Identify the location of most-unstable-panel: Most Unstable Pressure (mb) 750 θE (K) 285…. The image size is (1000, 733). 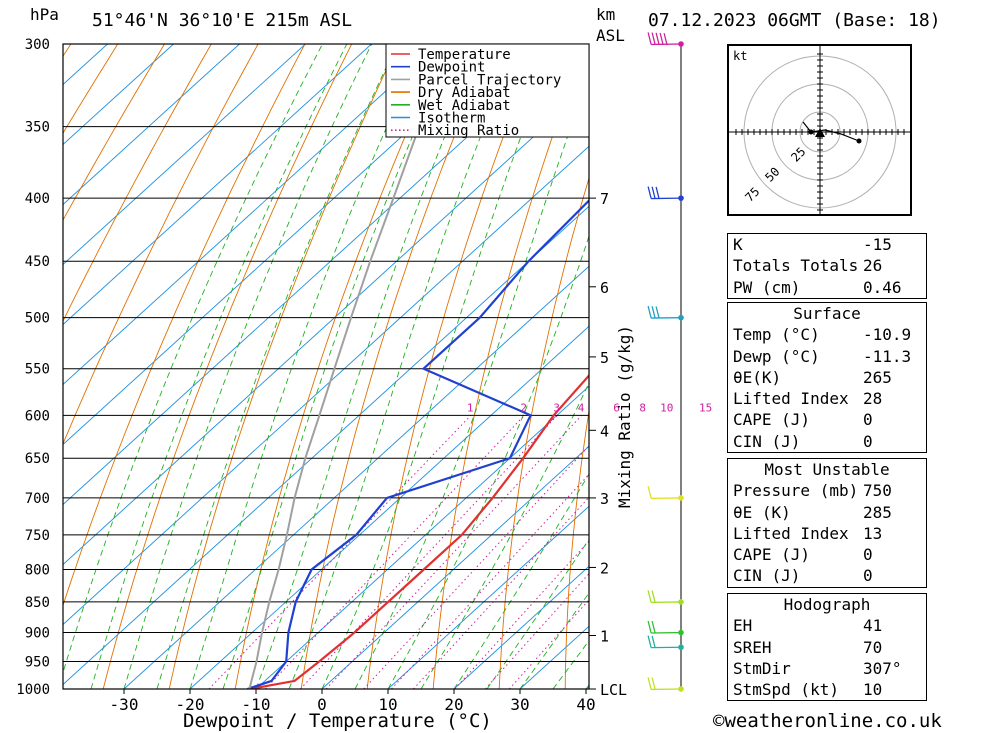
(827, 523).